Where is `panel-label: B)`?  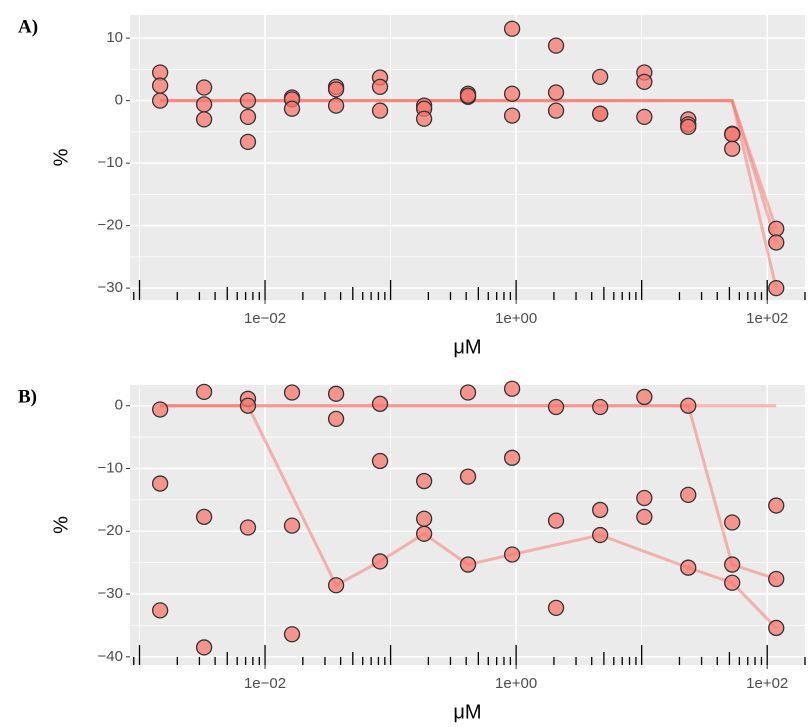 panel-label: B) is located at coordinates (27, 396).